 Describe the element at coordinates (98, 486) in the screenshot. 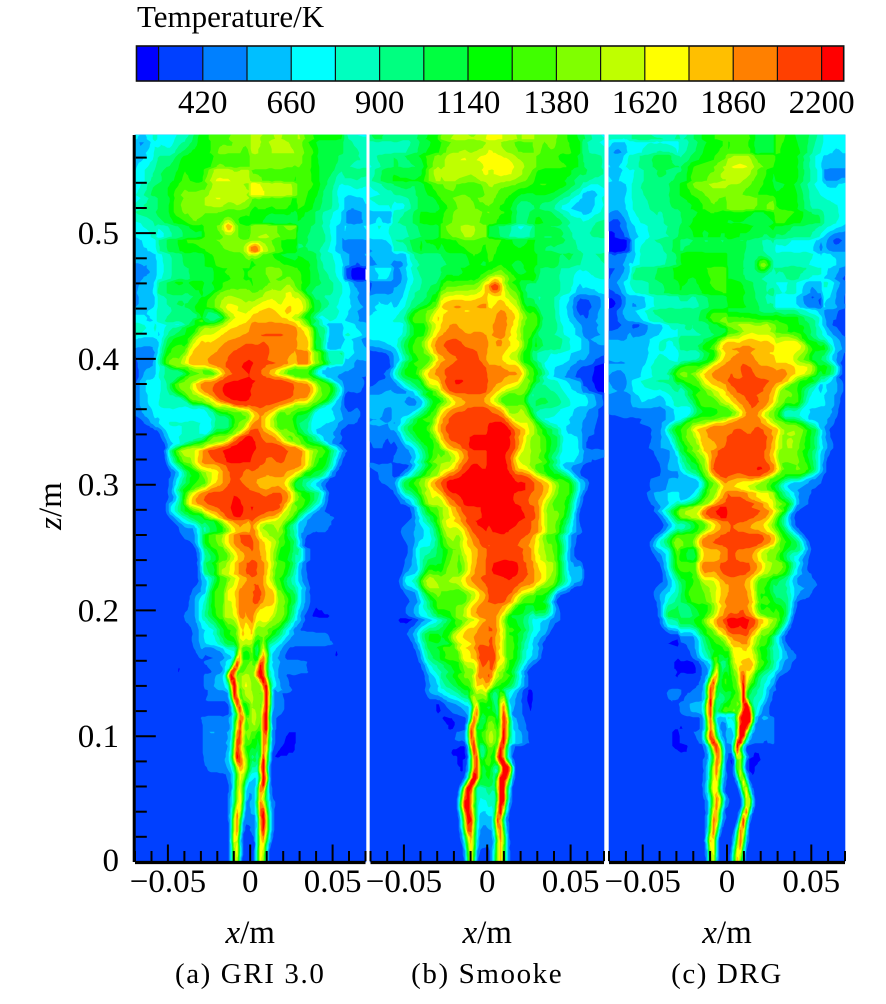

I see `svg-text: 0.3` at that location.